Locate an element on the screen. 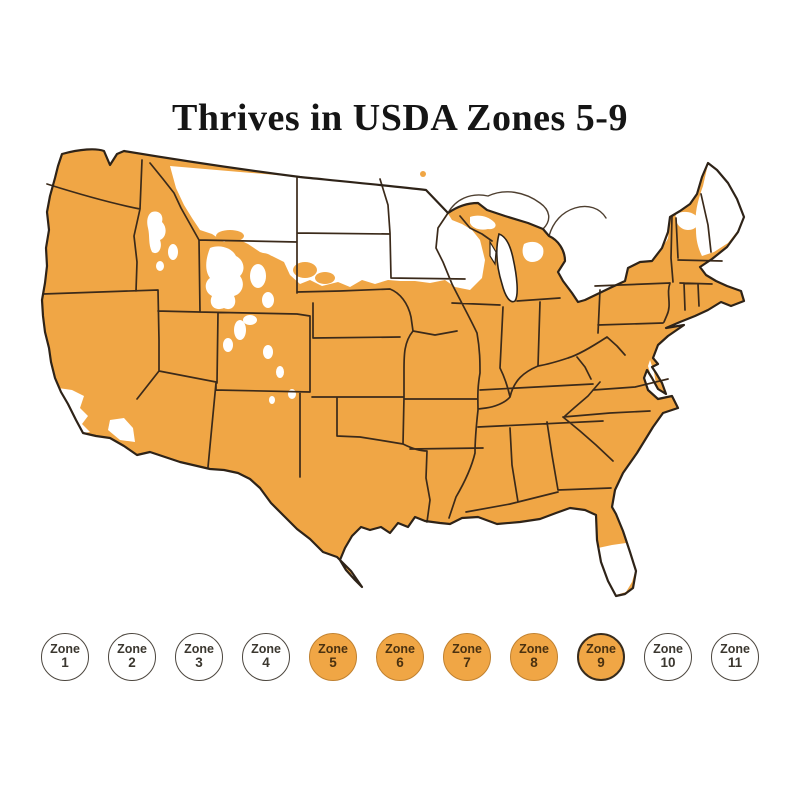 The height and width of the screenshot is (800, 800). zone-badge-8: Zone 8 is located at coordinates (534, 657).